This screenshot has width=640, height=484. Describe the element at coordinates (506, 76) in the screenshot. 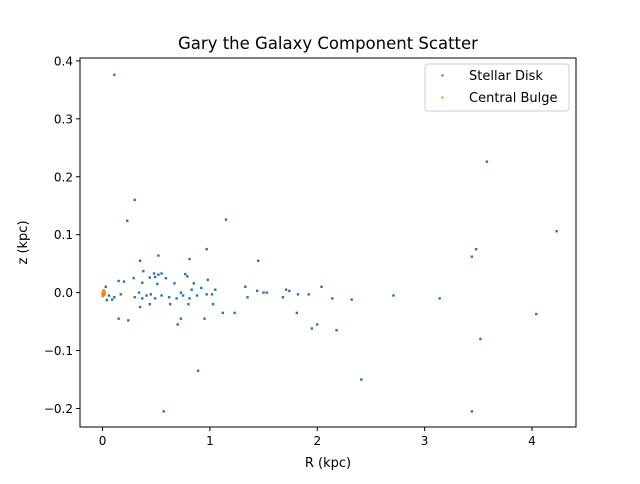

I see `legend-label-stellar-disk: Stellar Disk` at that location.